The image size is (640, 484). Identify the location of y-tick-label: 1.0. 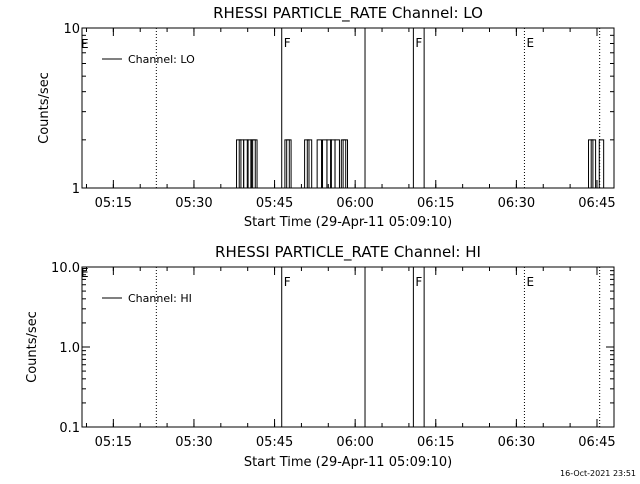
(69, 348).